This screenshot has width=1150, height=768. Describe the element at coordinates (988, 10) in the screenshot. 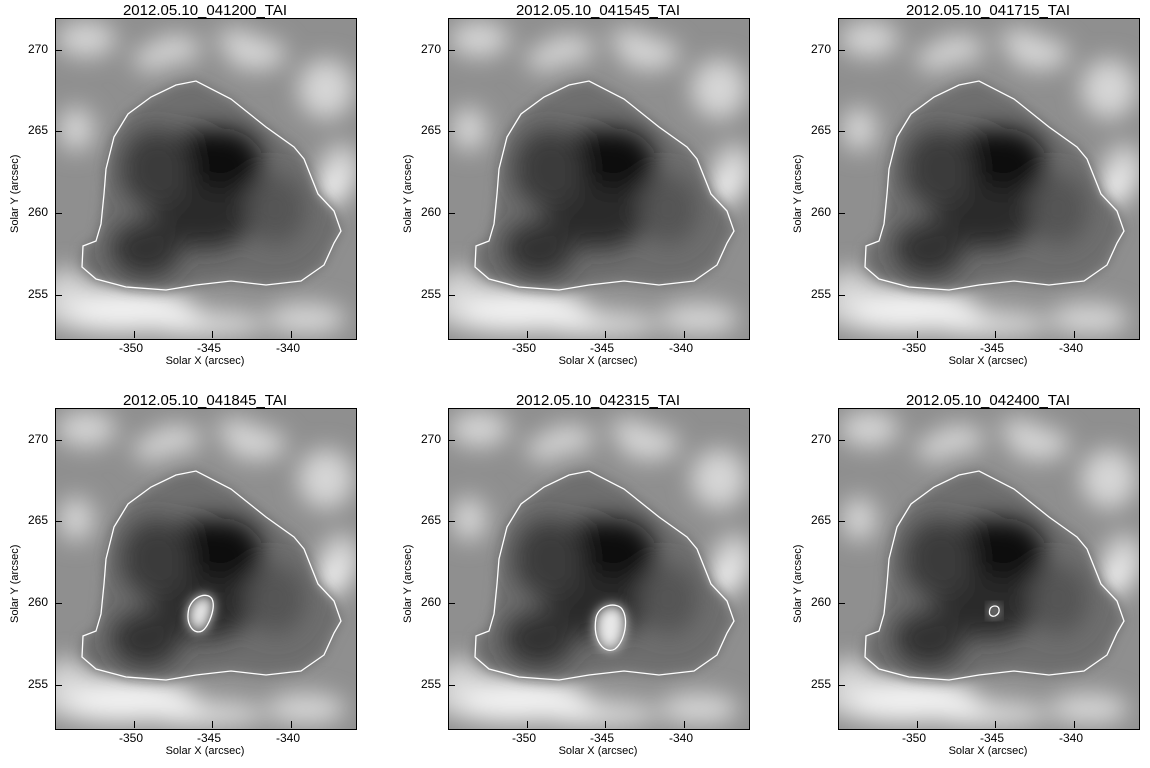

I see `panel-title: 2012.05.10_041715_TAI` at that location.